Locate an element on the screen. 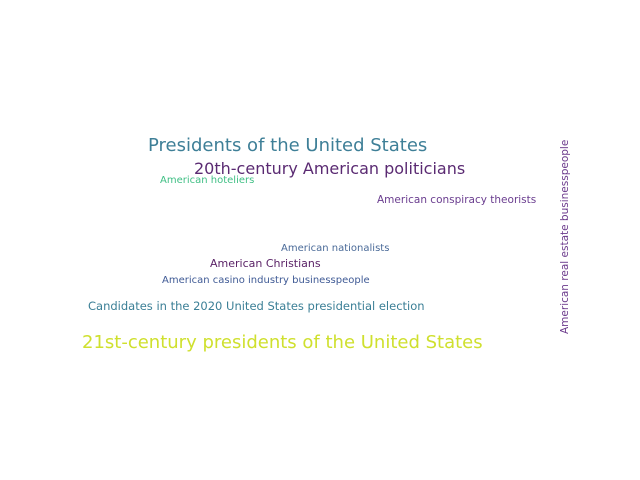  word-american-real-estate-businesspeople: American real estate businesspeople is located at coordinates (565, 236).